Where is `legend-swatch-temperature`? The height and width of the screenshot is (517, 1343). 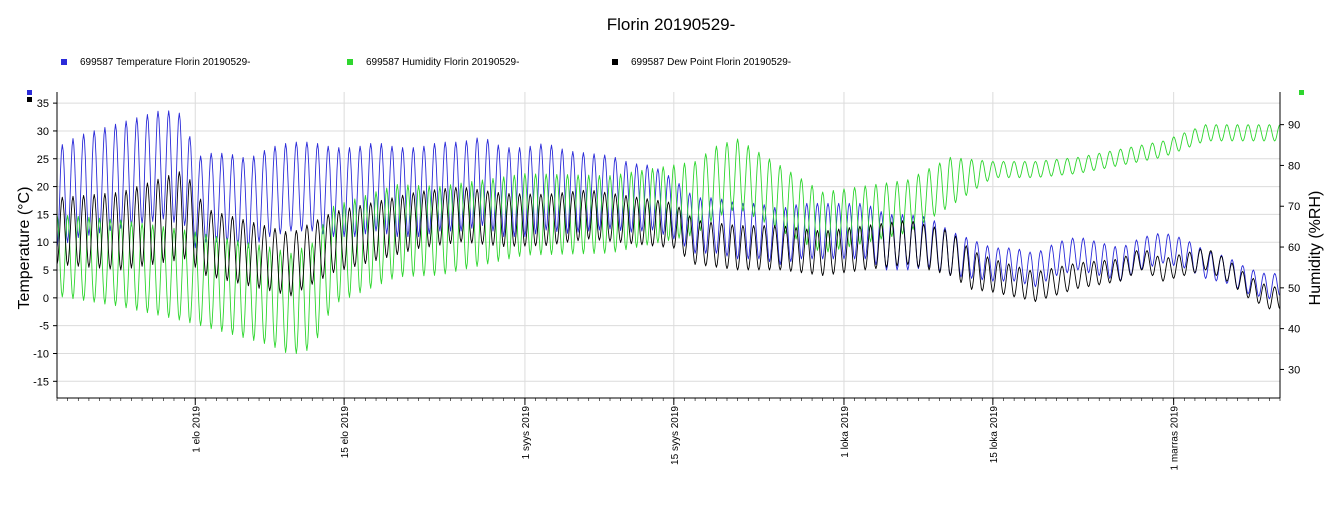 legend-swatch-temperature is located at coordinates (64, 62).